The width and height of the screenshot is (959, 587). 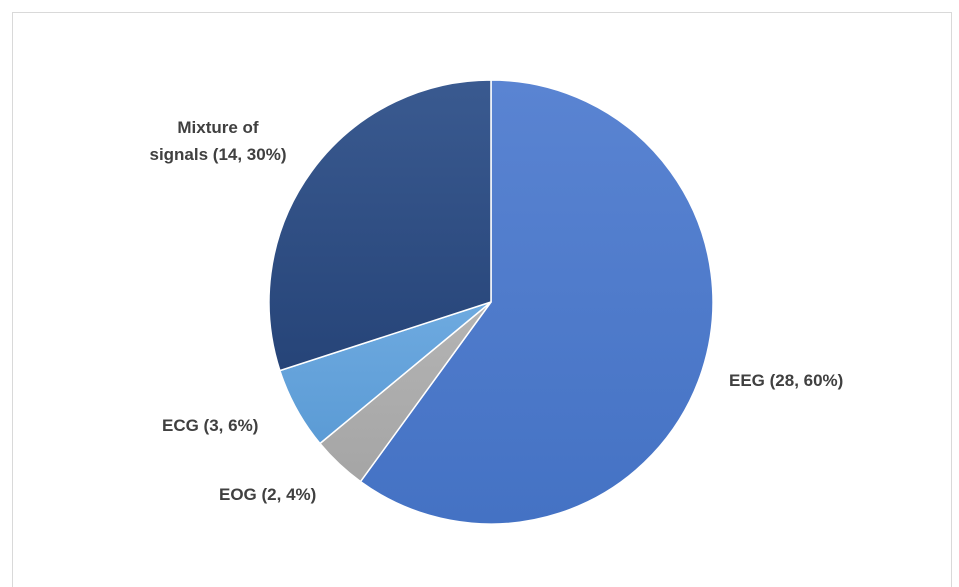 What do you see at coordinates (786, 380) in the screenshot?
I see `slice-label-eeg: EEG (28, 60%)` at bounding box center [786, 380].